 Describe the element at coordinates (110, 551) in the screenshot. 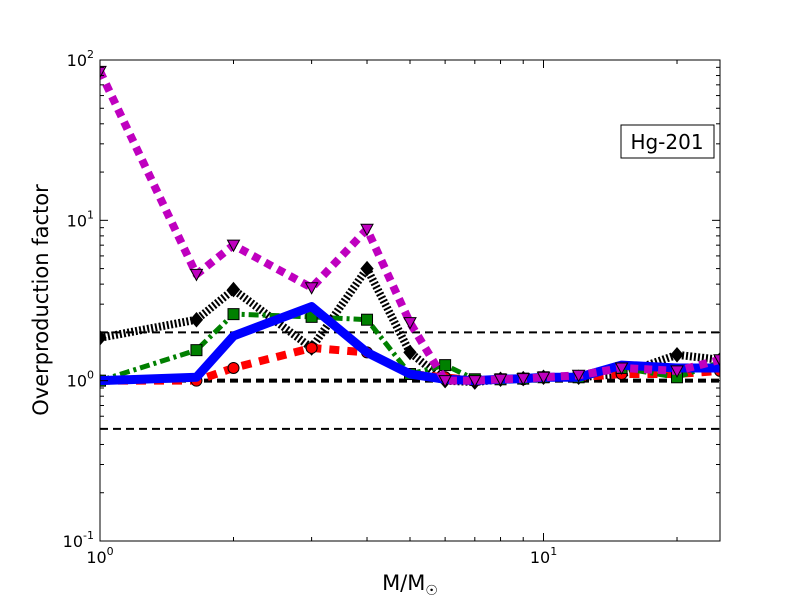

I see `x-tick-label-exp-0: 0` at that location.